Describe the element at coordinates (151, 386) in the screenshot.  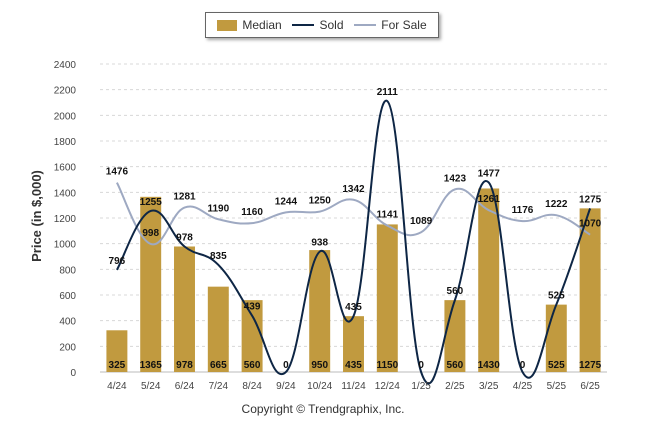
I see `x-tick-label-5/24: 5/24` at that location.